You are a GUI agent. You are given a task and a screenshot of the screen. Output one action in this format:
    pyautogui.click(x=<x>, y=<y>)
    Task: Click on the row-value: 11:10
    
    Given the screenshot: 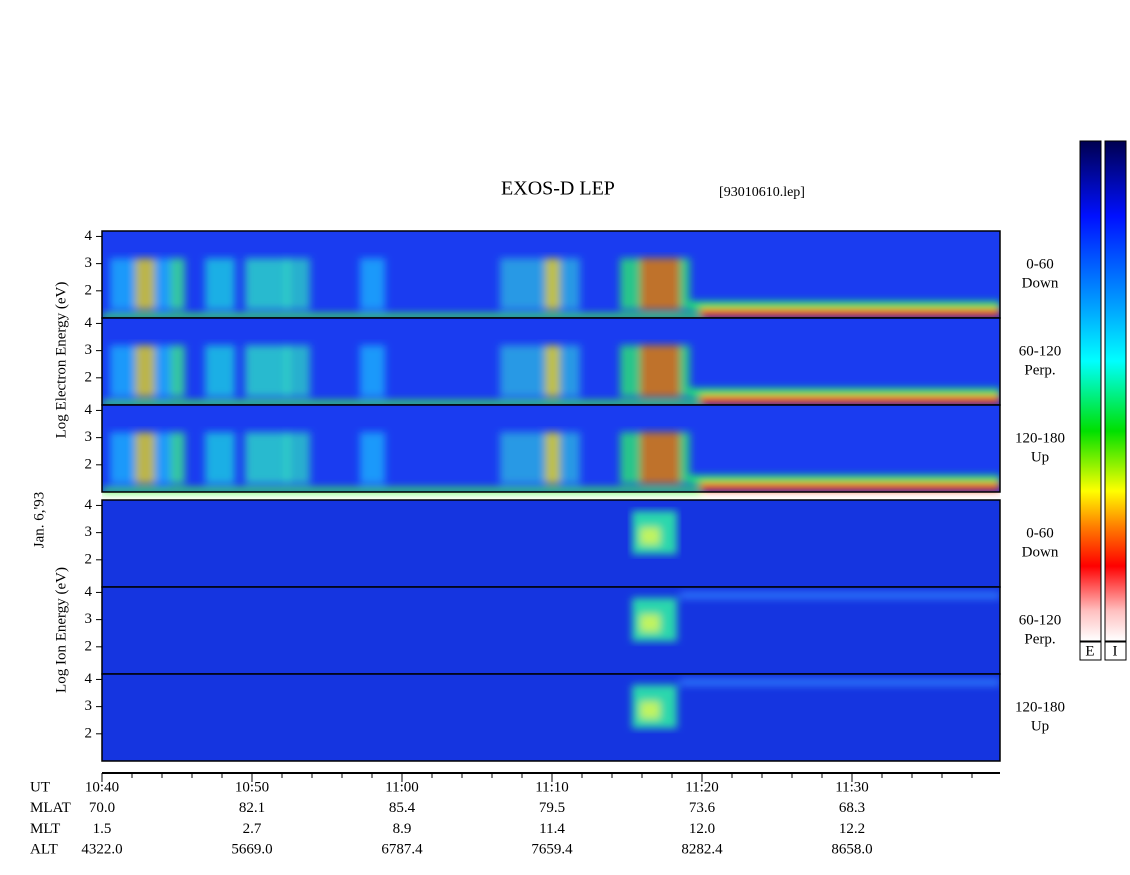 What is the action you would take?
    pyautogui.click(x=552, y=787)
    